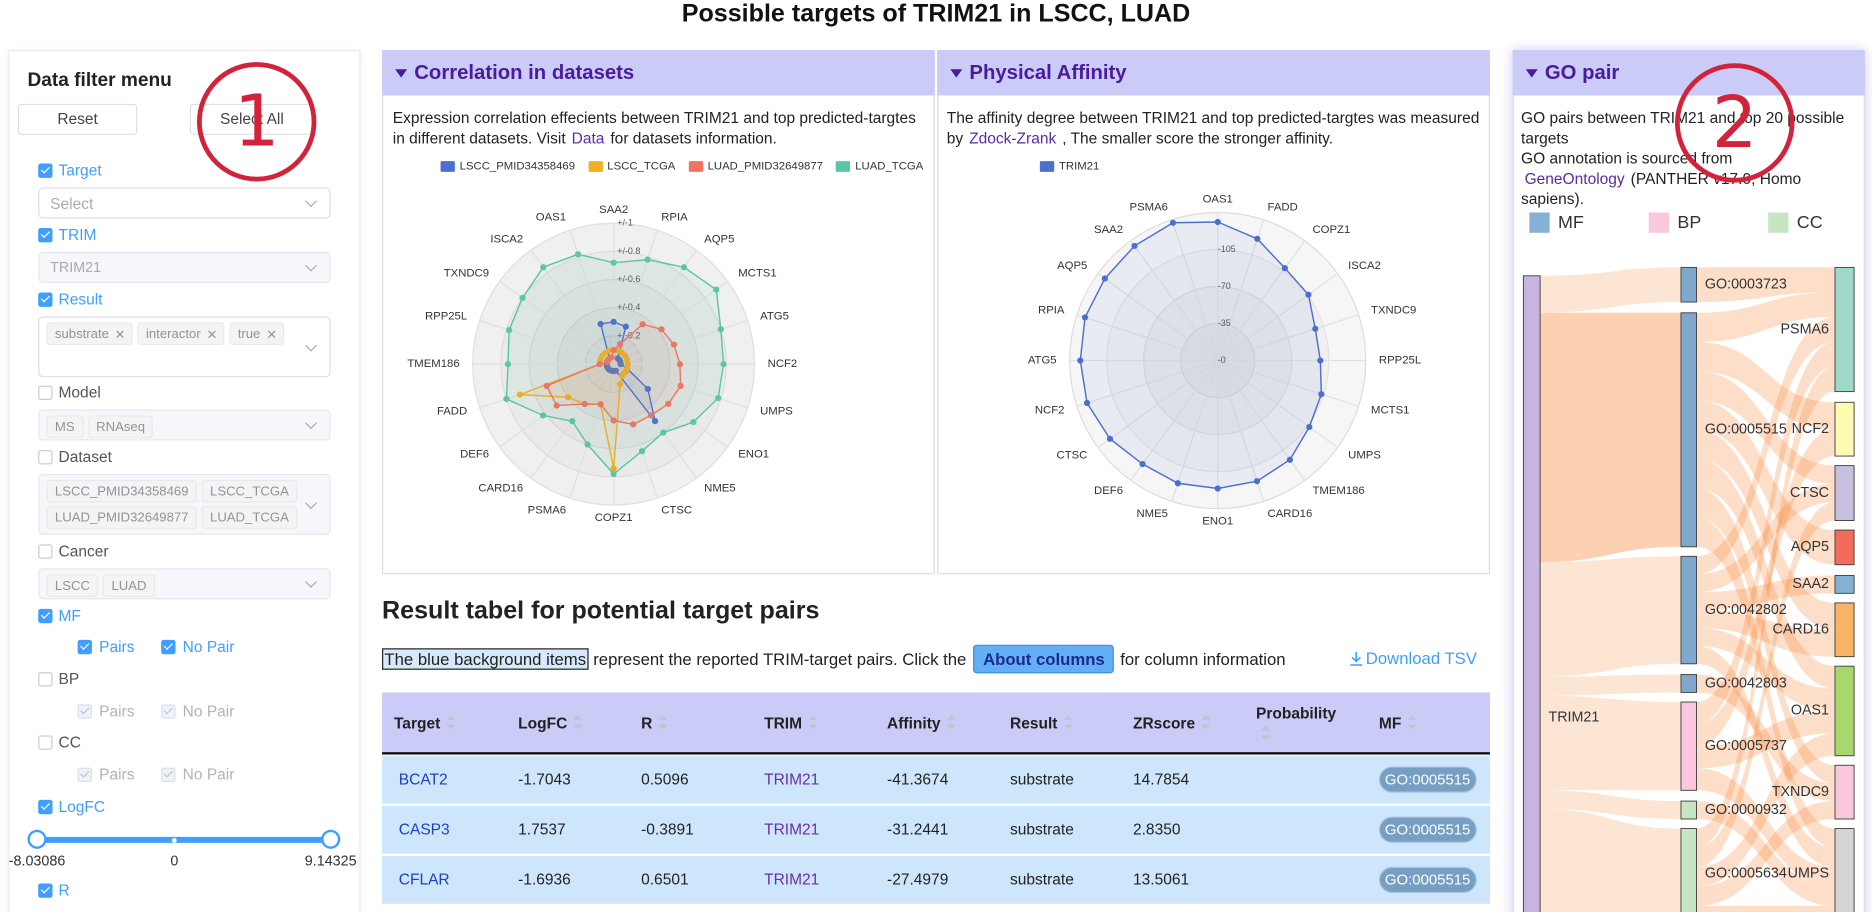  Describe the element at coordinates (791, 722) in the screenshot. I see `column-header: TRIM` at that location.